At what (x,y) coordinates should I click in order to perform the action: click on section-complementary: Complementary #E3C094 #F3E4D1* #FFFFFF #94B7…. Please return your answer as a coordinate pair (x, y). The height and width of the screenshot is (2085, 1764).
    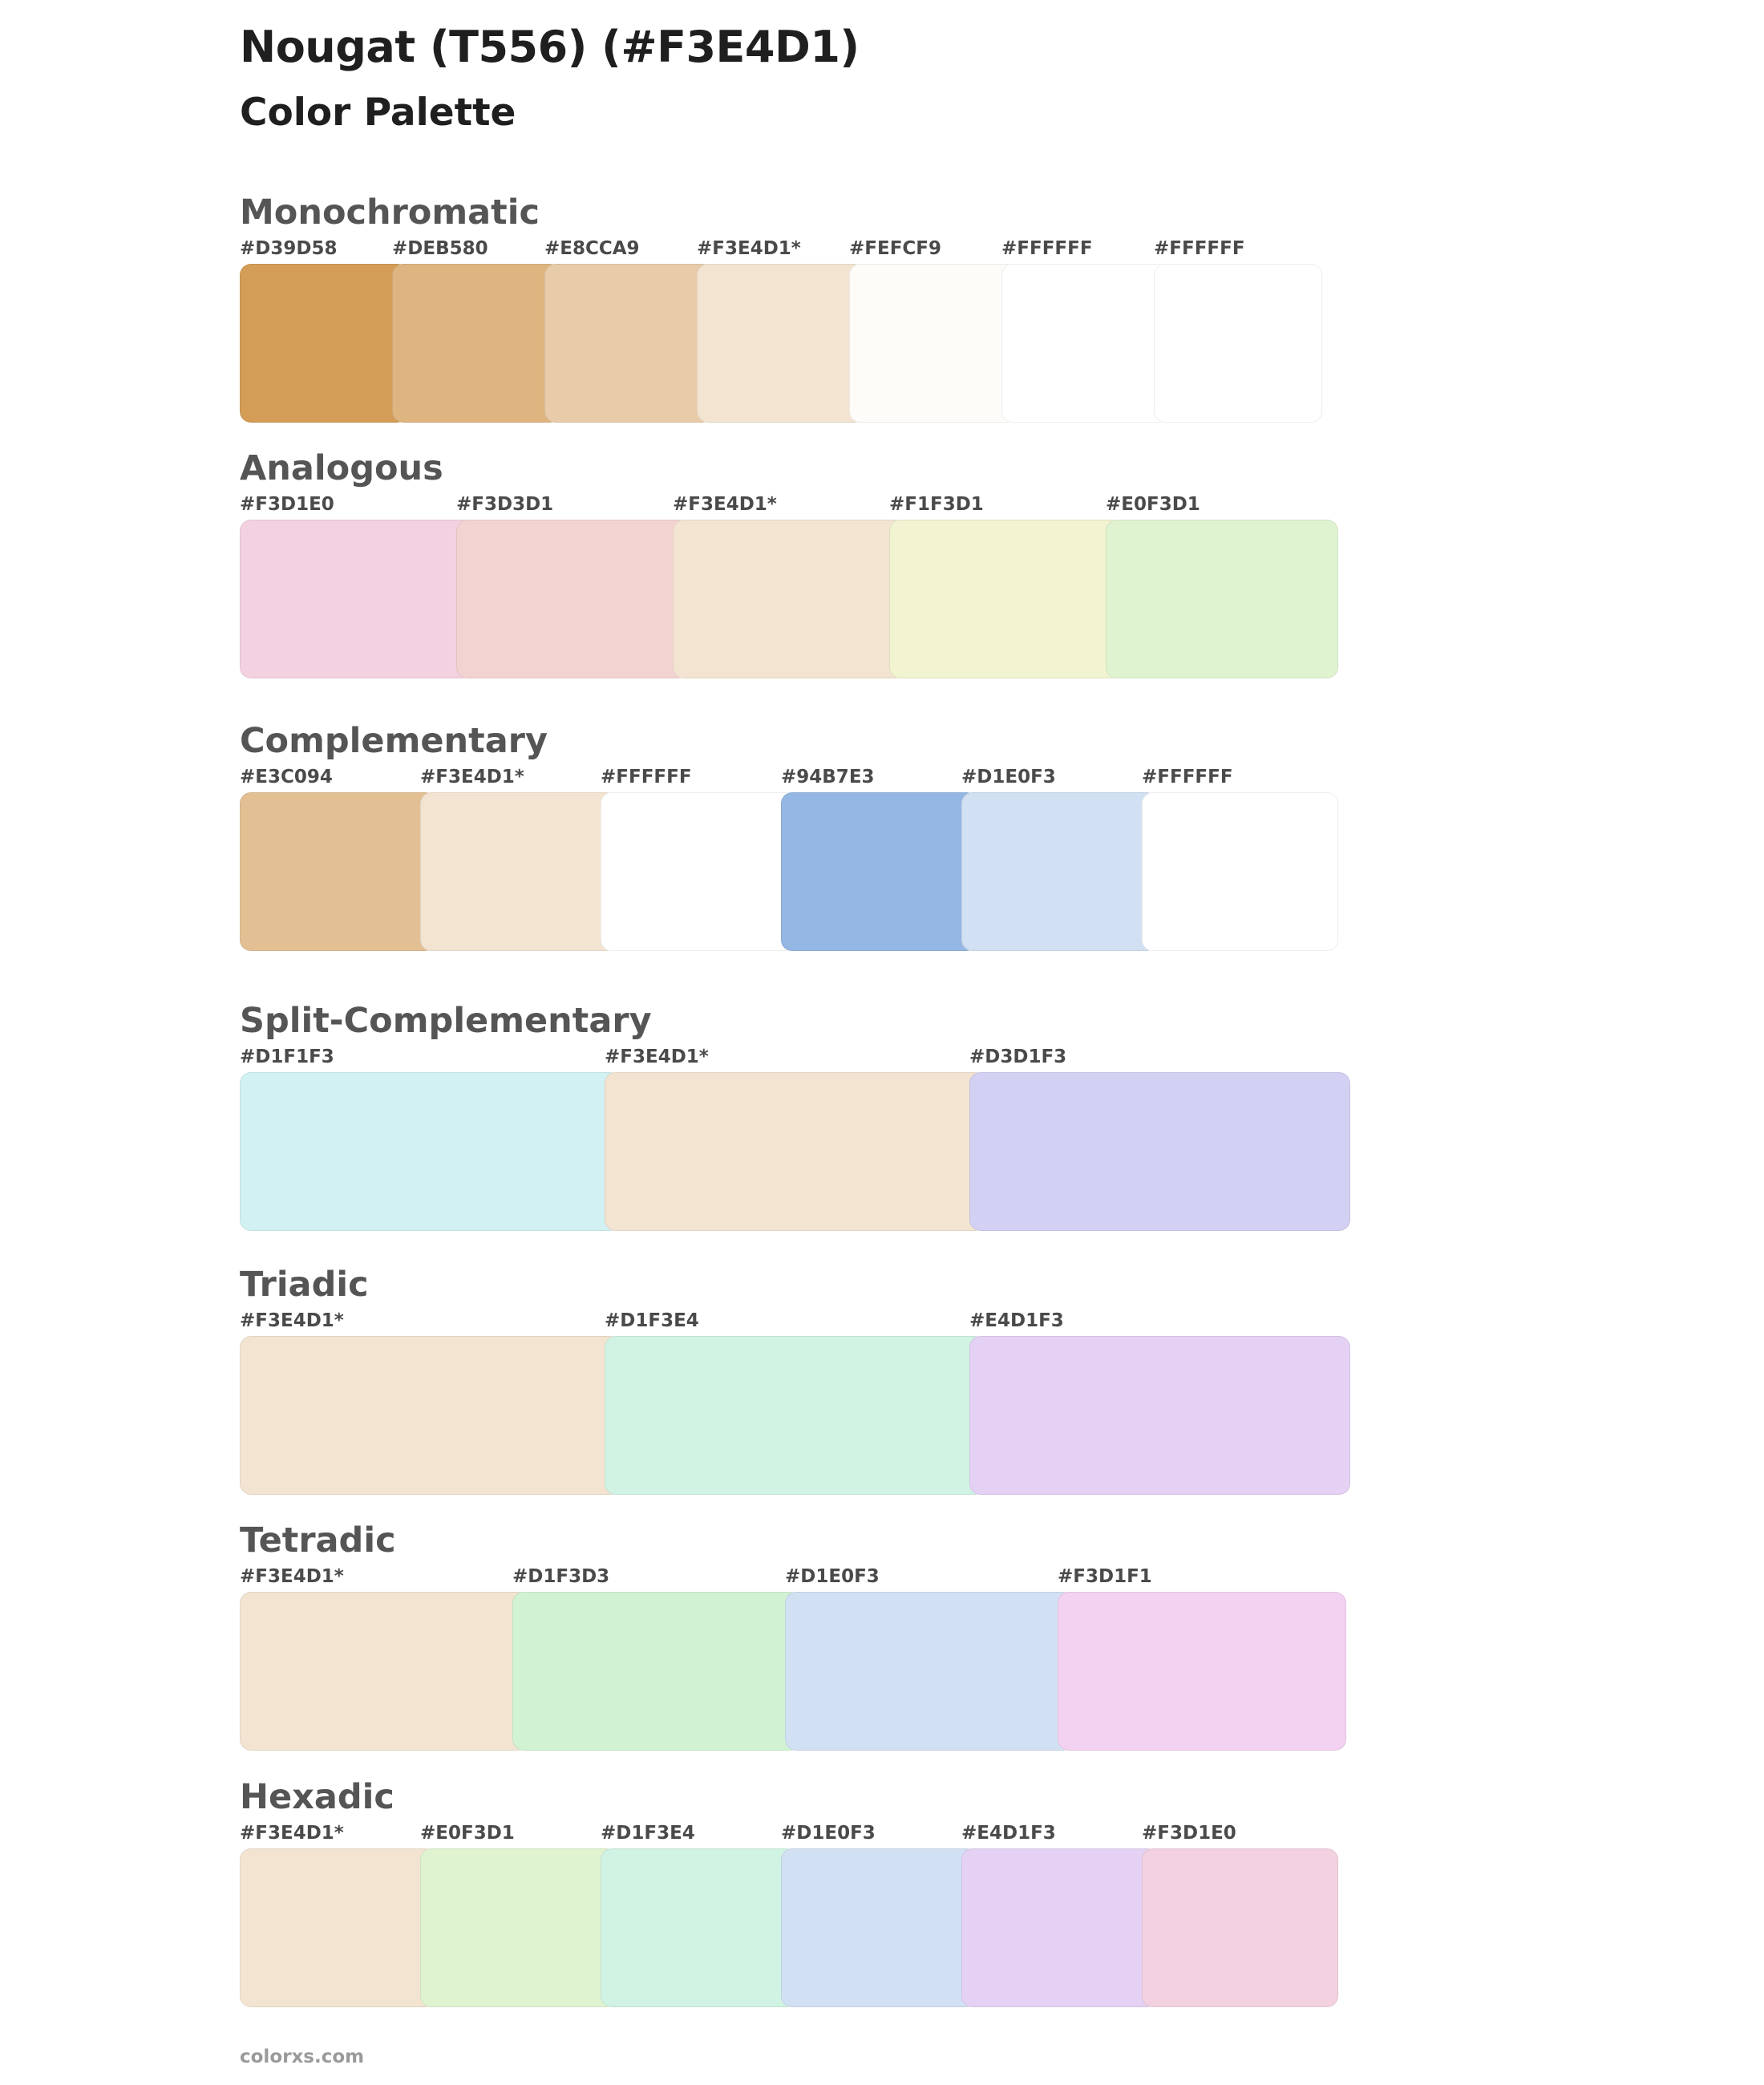
    Looking at the image, I should click on (801, 840).